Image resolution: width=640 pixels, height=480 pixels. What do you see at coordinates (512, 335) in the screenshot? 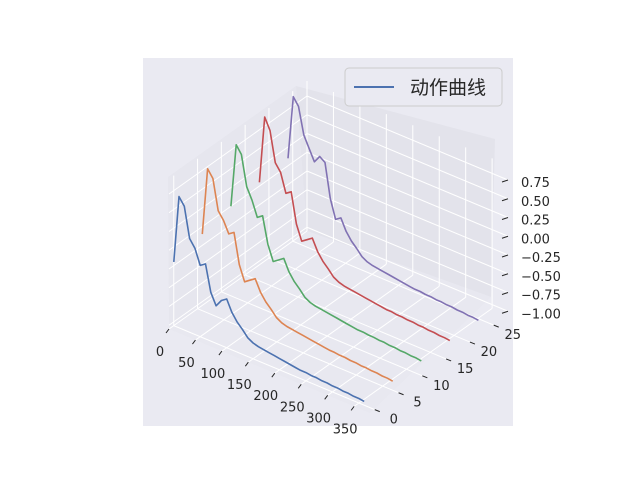
I see `y-tick-label: 25` at bounding box center [512, 335].